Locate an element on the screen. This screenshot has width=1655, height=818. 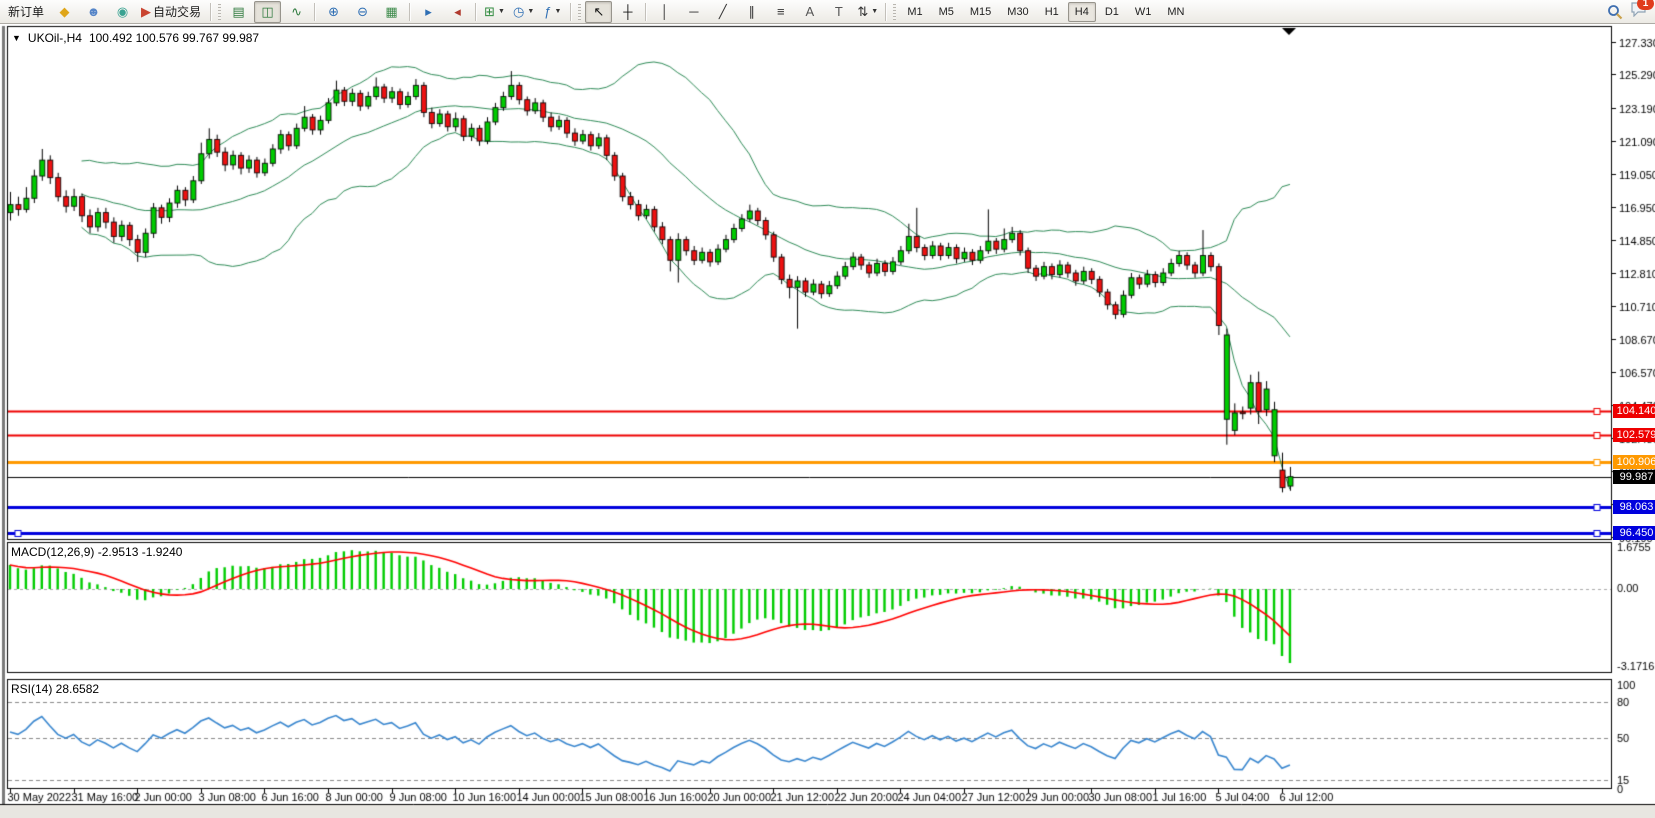
profile-icon: ☻ is located at coordinates (93, 12).